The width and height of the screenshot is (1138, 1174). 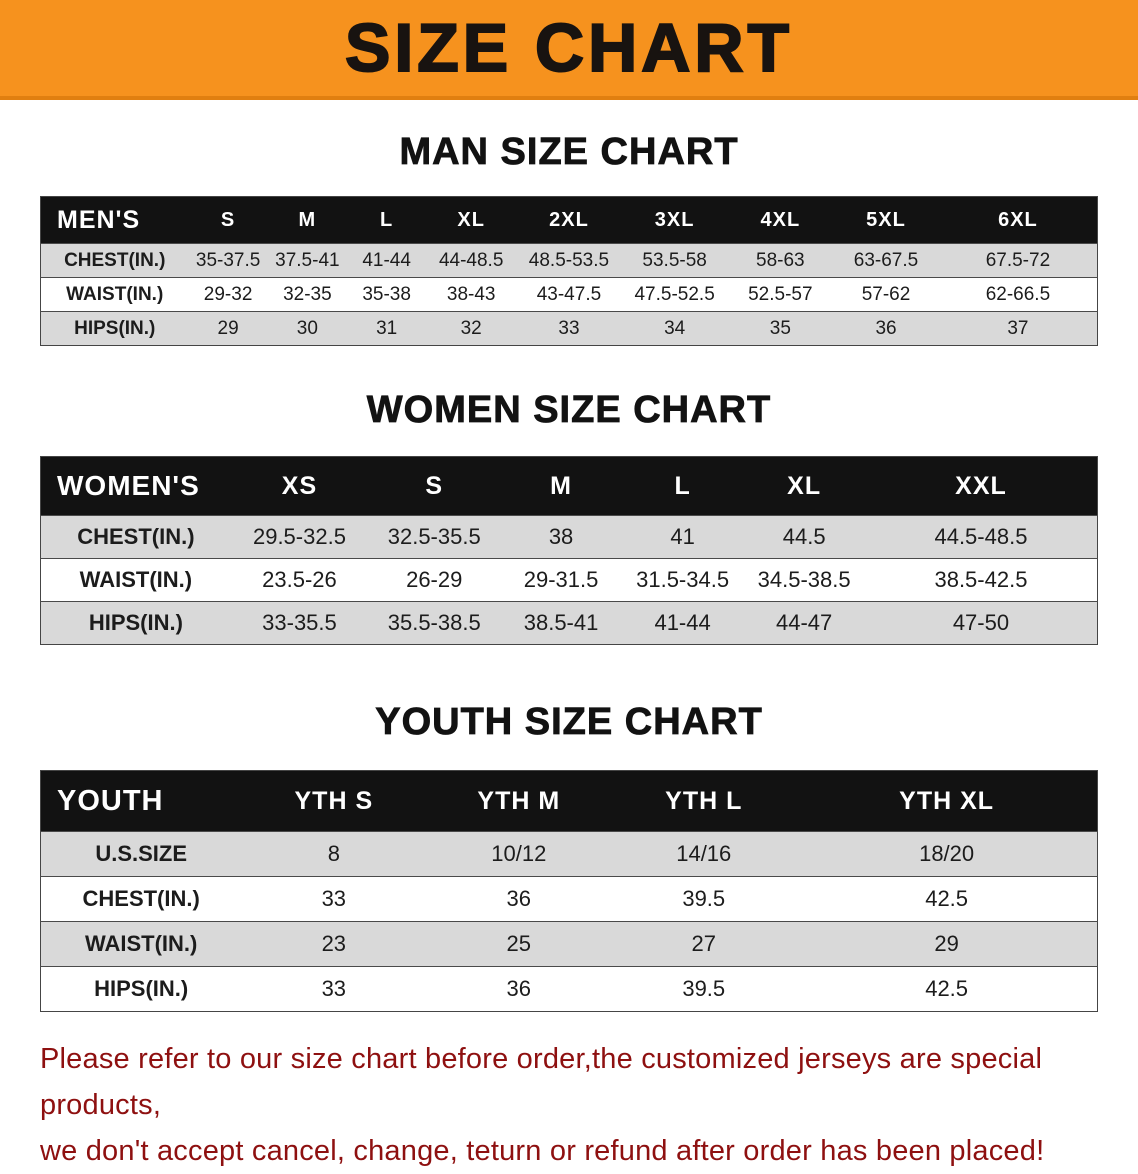 I want to click on measurement-value: 38.5-42.5, so click(x=981, y=580).